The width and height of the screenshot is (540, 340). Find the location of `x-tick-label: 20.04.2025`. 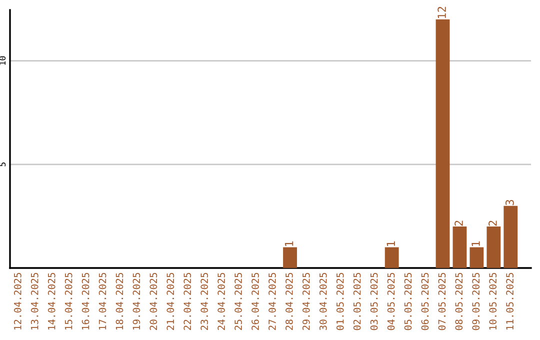

x-tick-label: 20.04.2025 is located at coordinates (154, 301).